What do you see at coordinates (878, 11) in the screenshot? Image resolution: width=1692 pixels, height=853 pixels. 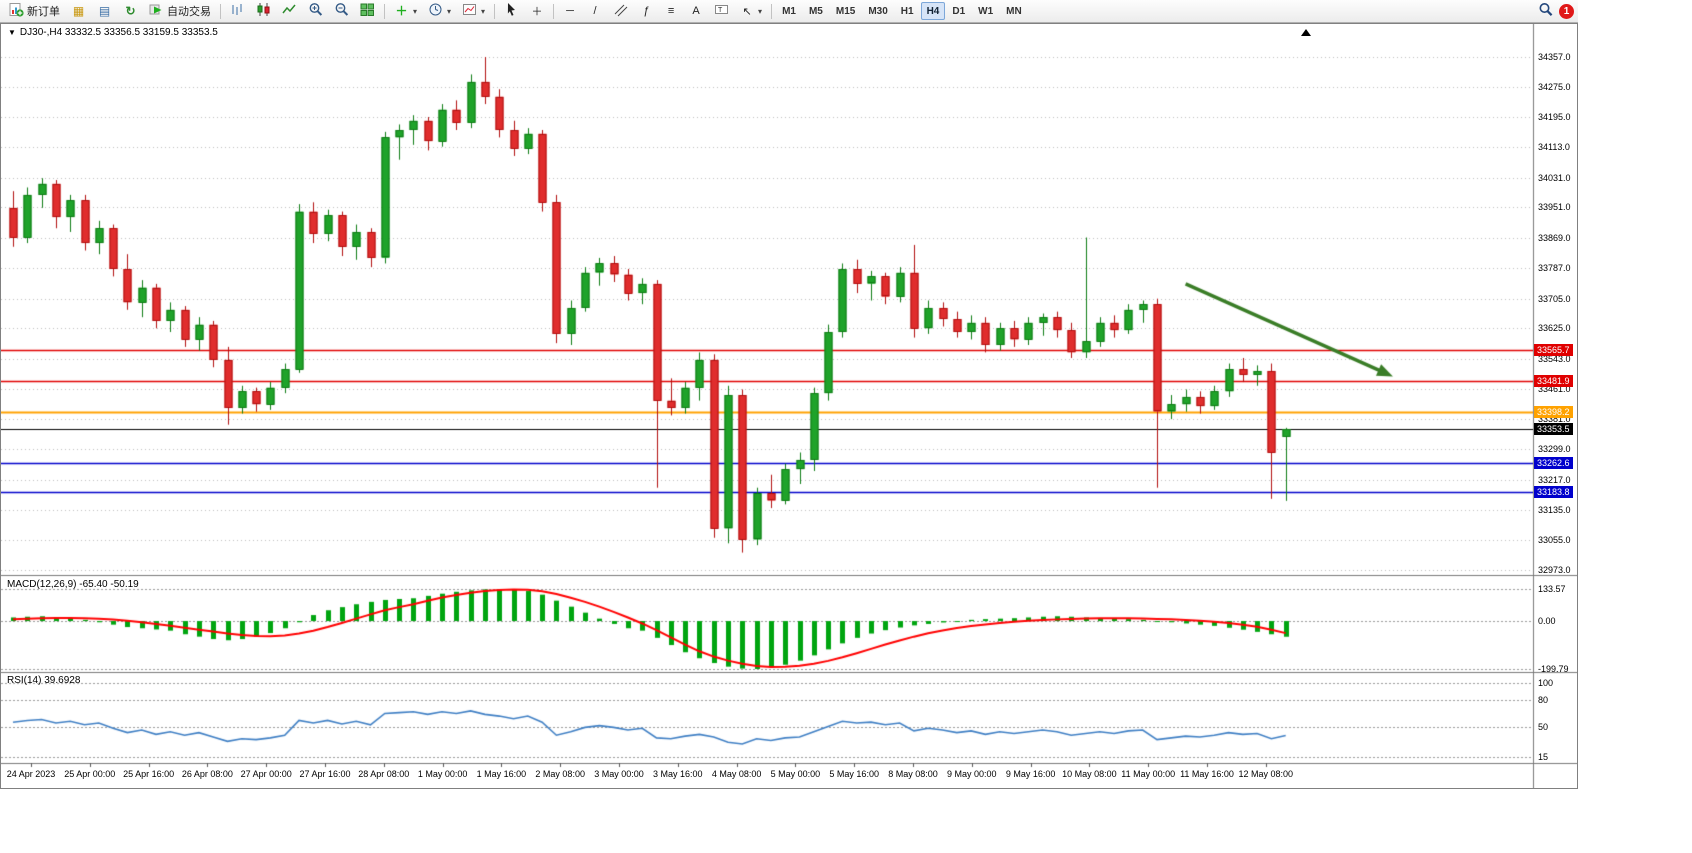 I see `timeframe-m30: M30` at bounding box center [878, 11].